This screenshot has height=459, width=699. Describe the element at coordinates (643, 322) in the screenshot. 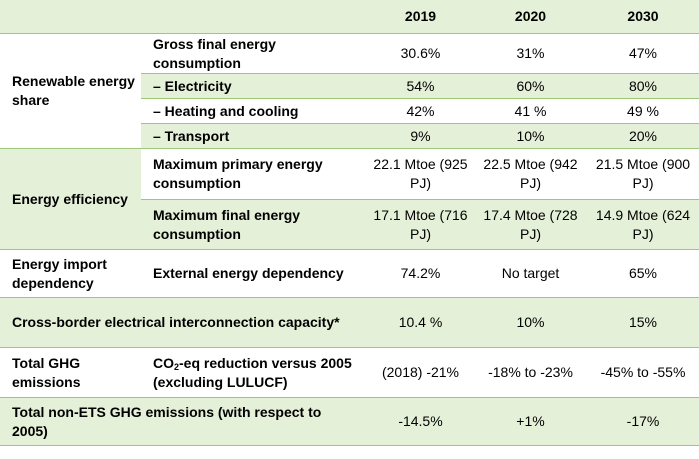

I see `value-cell: 15%` at that location.